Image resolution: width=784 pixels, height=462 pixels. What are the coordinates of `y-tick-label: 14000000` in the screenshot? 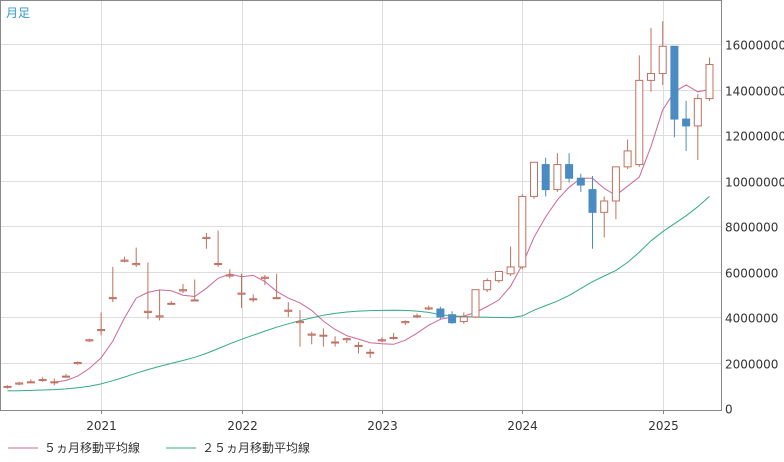 It's located at (754, 92).